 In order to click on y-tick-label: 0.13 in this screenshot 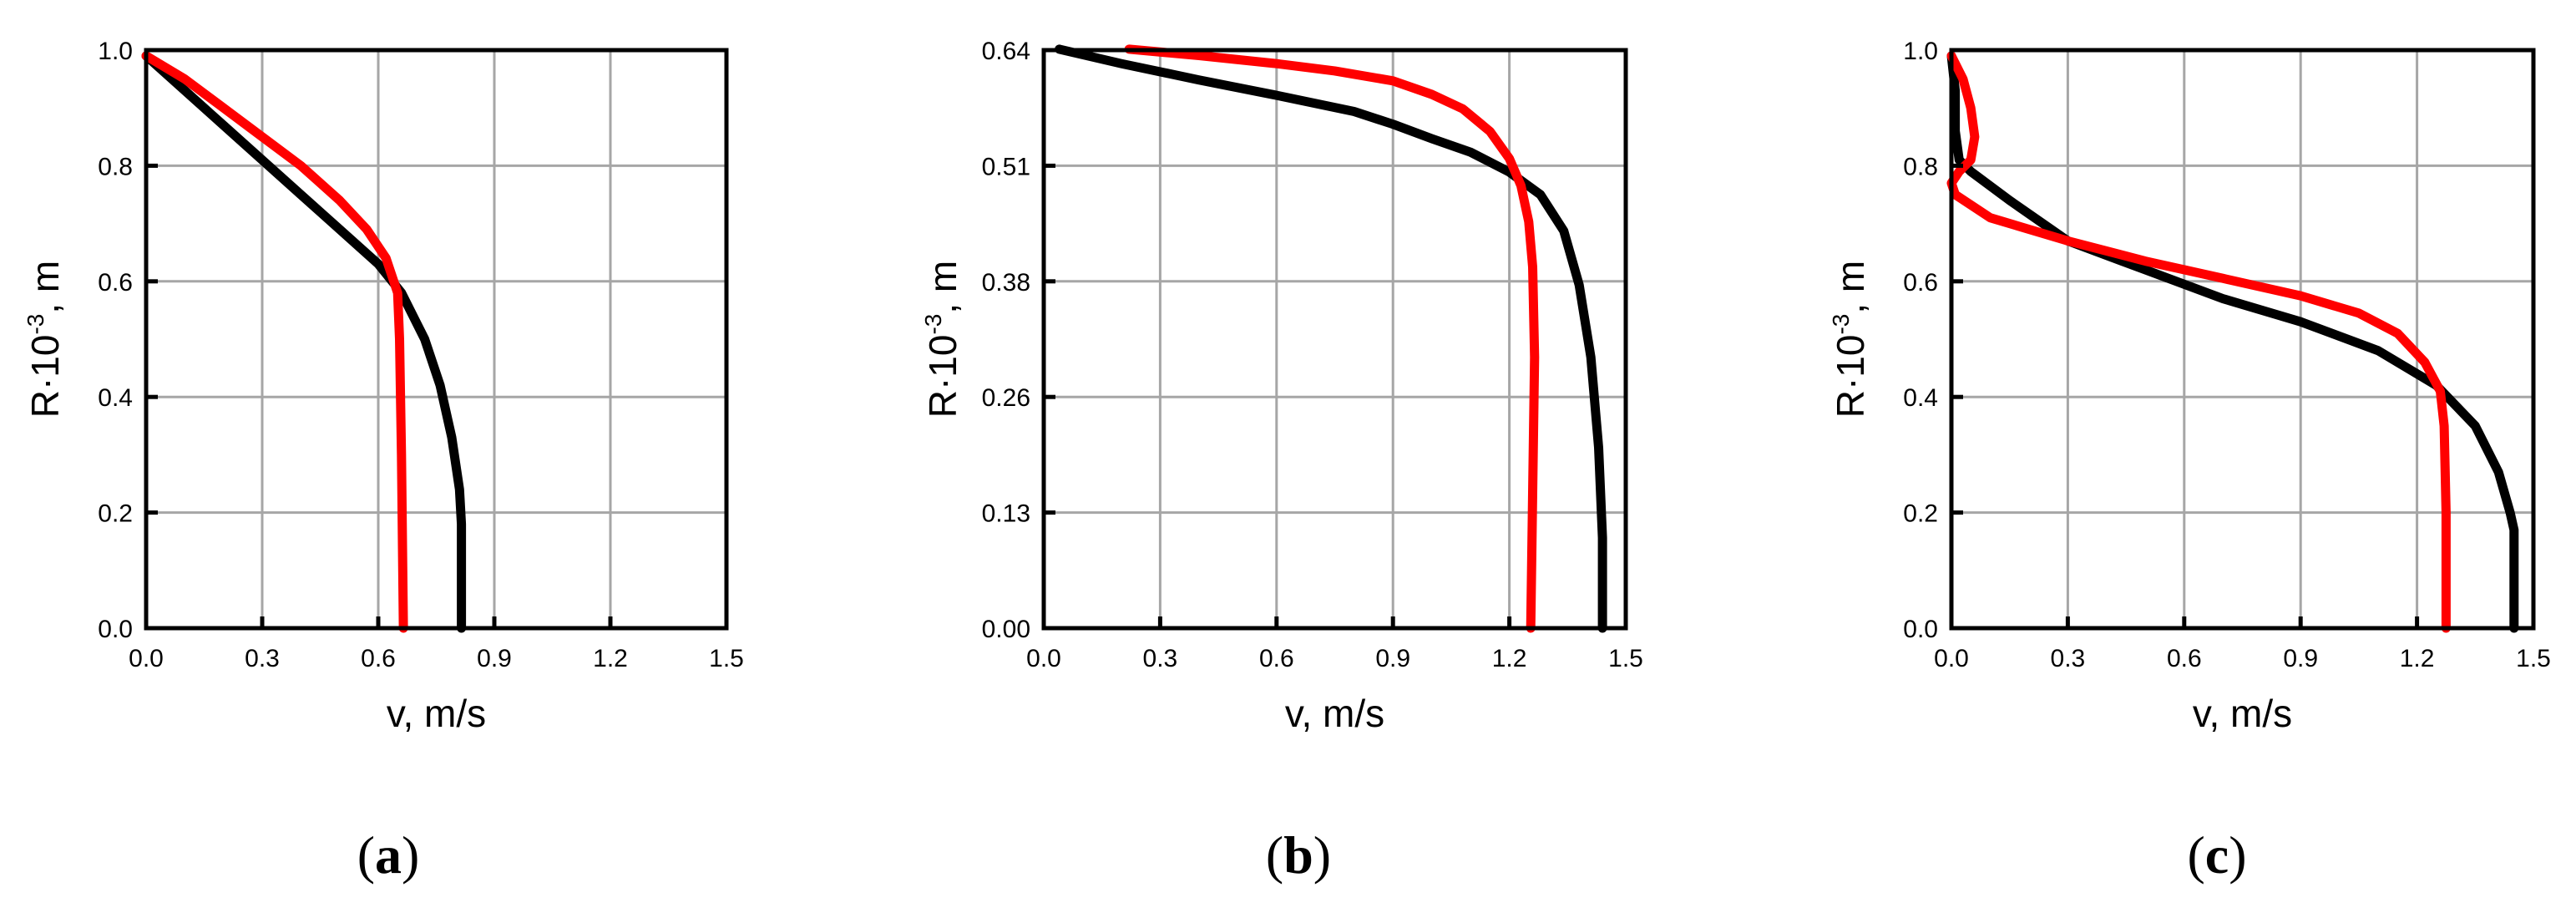, I will do `click(1006, 514)`.